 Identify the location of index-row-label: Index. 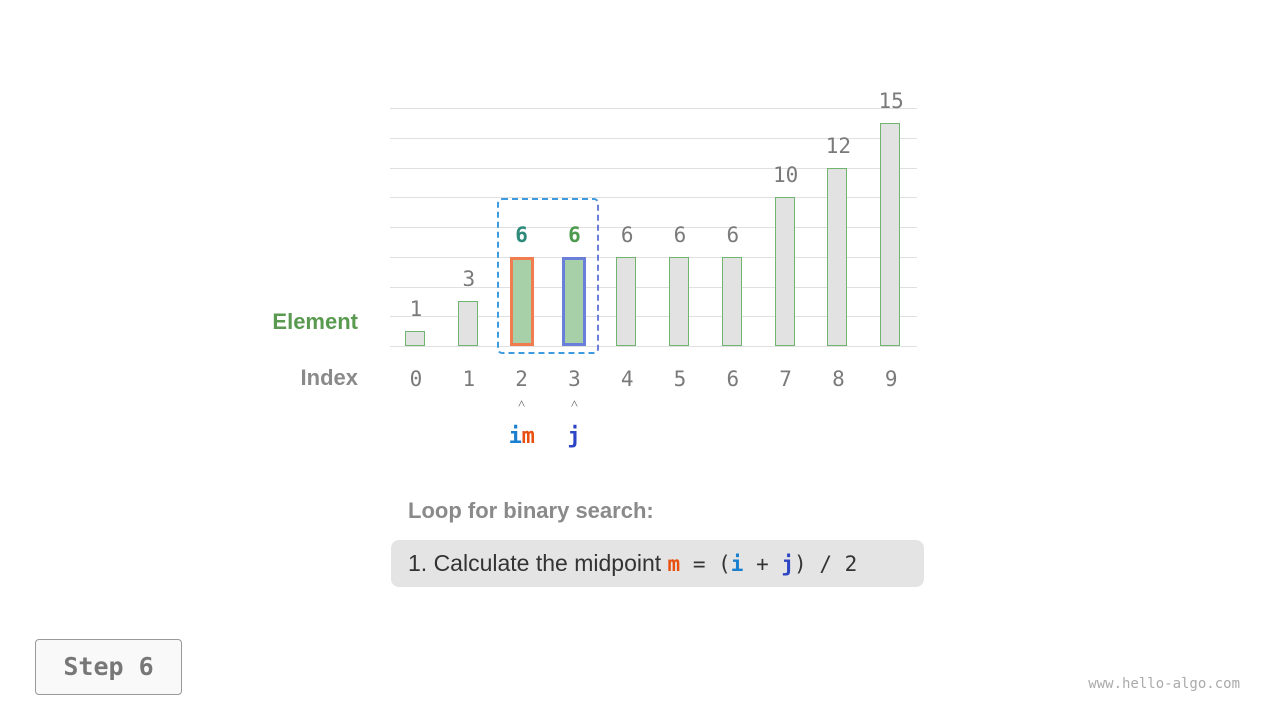
(329, 377).